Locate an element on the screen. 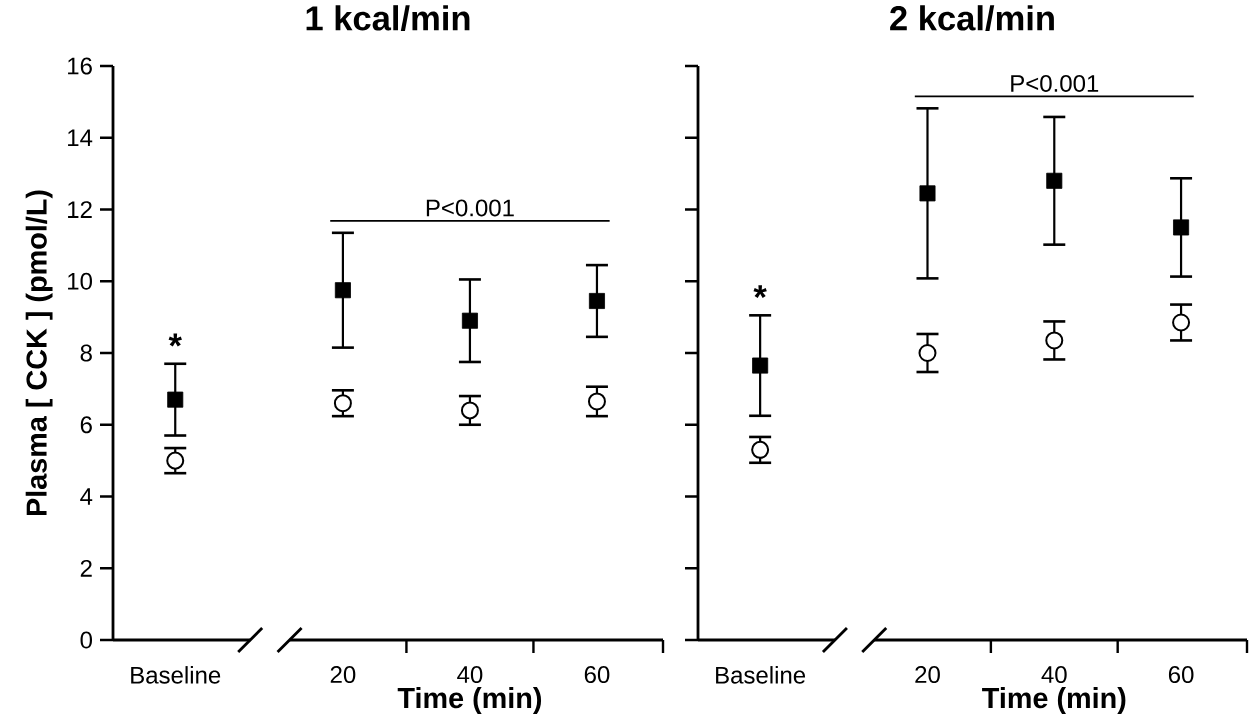 This screenshot has height=725, width=1254. y-tick-label: 6 is located at coordinates (86, 425).